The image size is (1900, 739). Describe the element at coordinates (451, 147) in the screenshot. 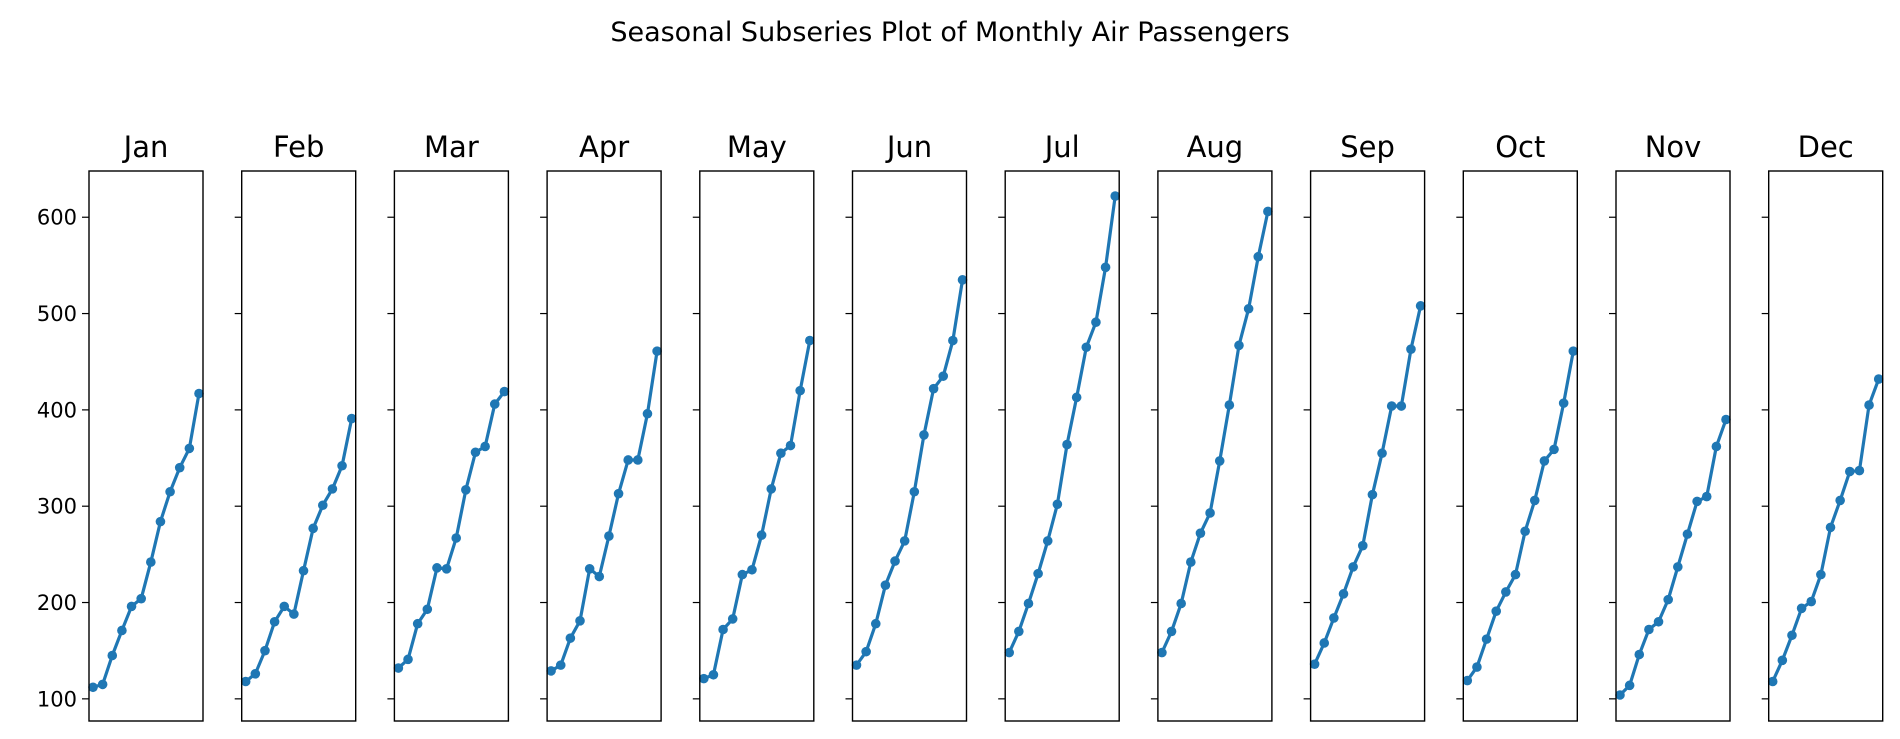

I see `panel-title-mar: Mar` at that location.